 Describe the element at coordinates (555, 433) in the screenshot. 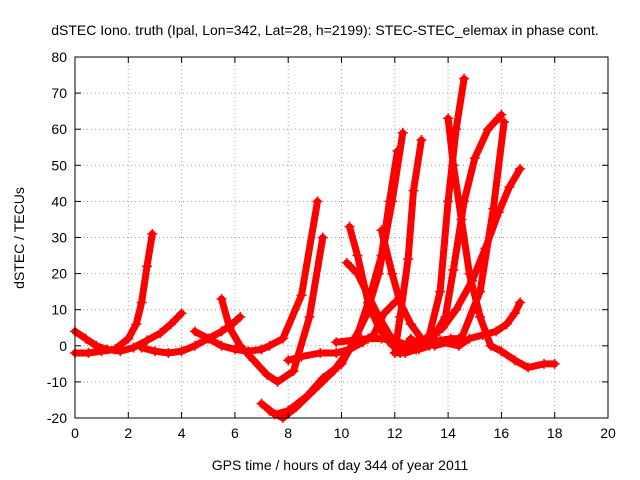

I see `x-tick-label: 18` at that location.